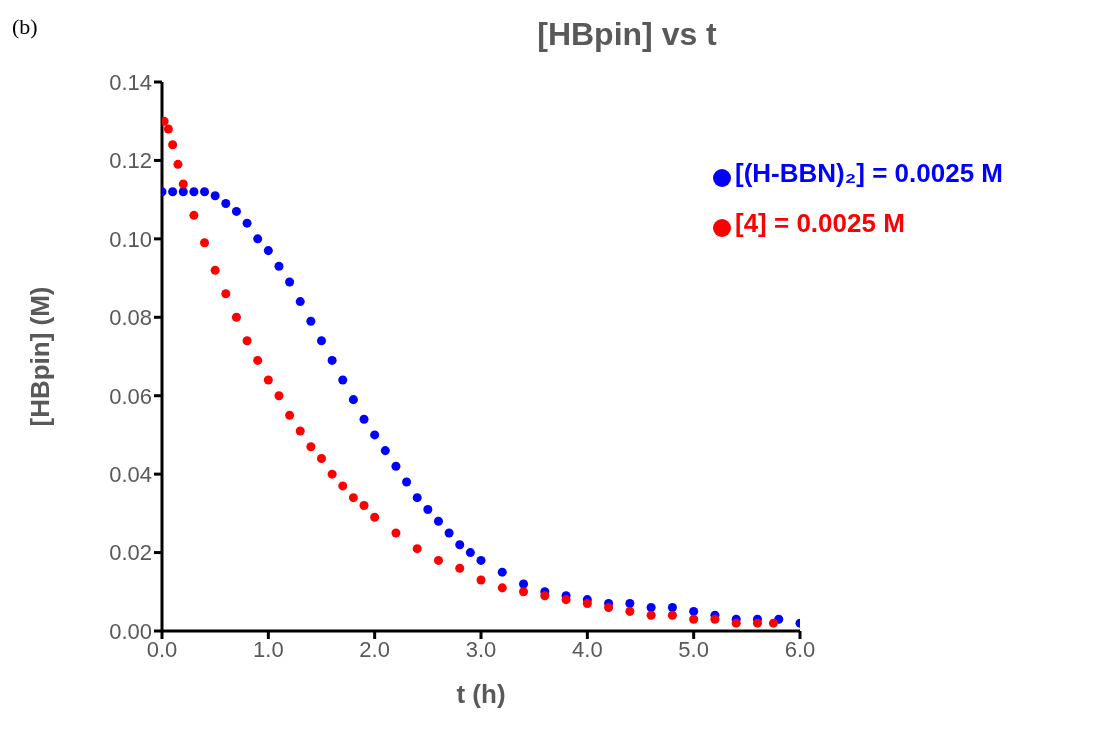 The width and height of the screenshot is (1120, 747). I want to click on y-tick-label: 0.02, so click(130, 553).